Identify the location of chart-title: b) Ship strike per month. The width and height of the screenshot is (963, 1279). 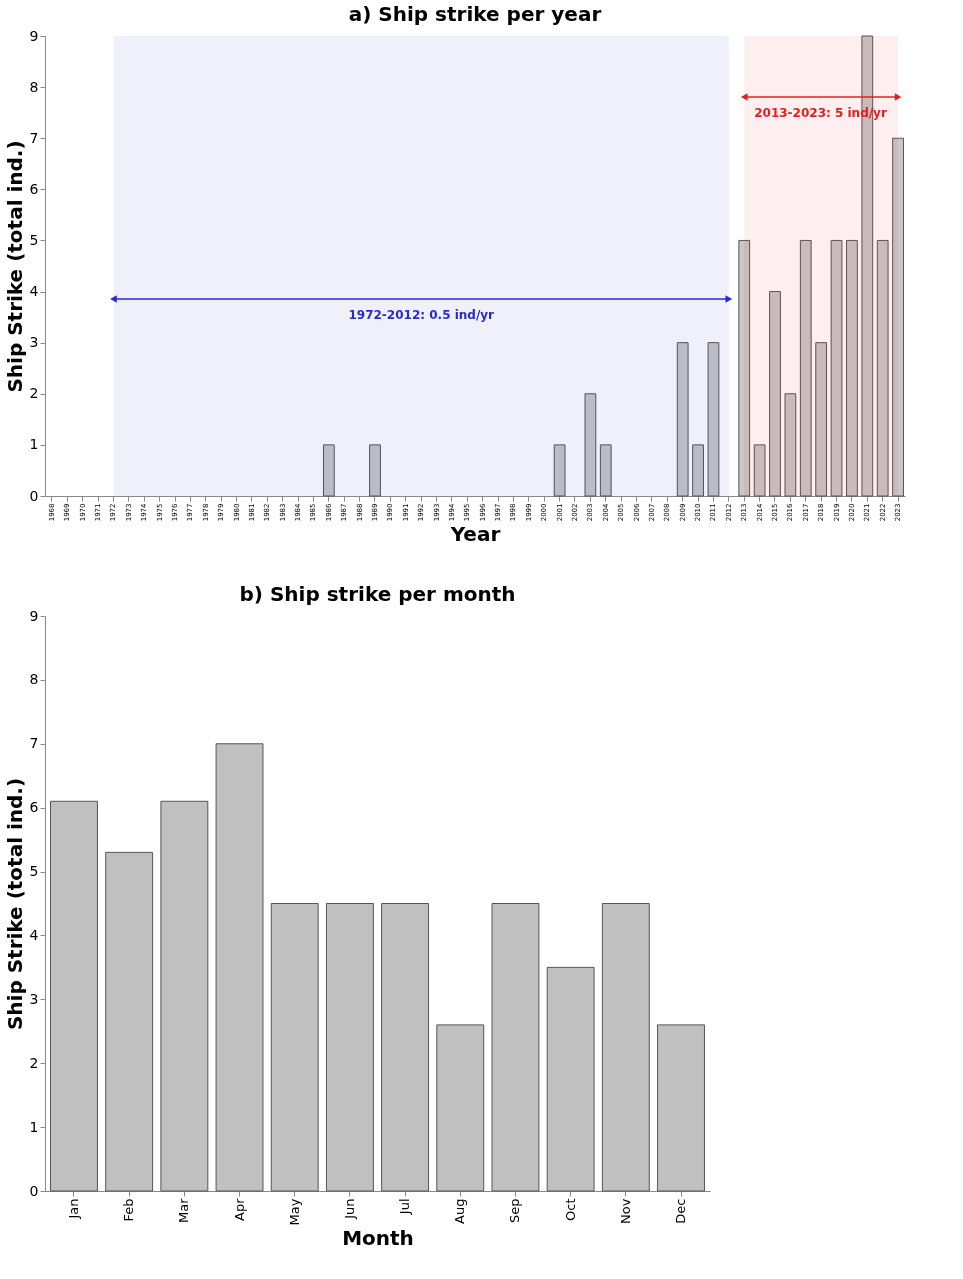
(377, 594).